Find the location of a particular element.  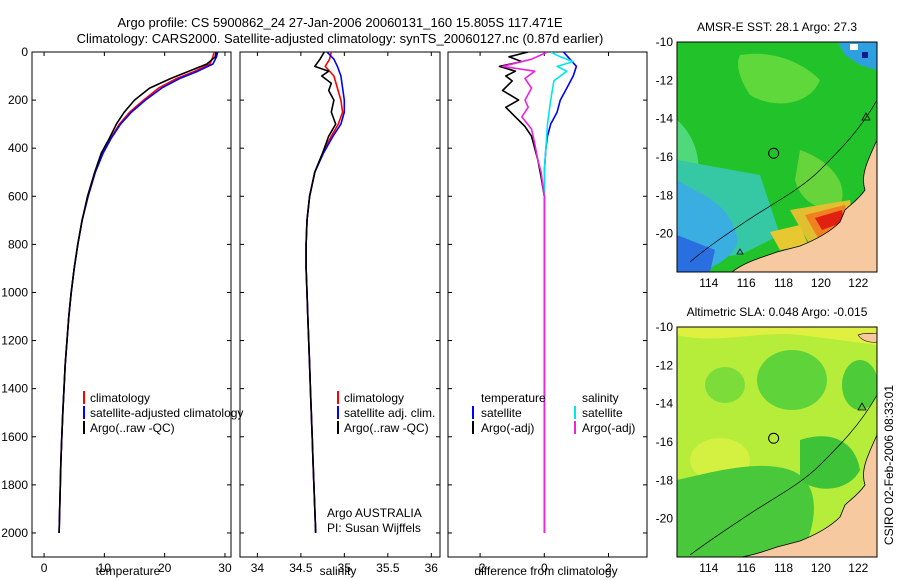

legend-heading-temperature: temperature is located at coordinates (513, 398).